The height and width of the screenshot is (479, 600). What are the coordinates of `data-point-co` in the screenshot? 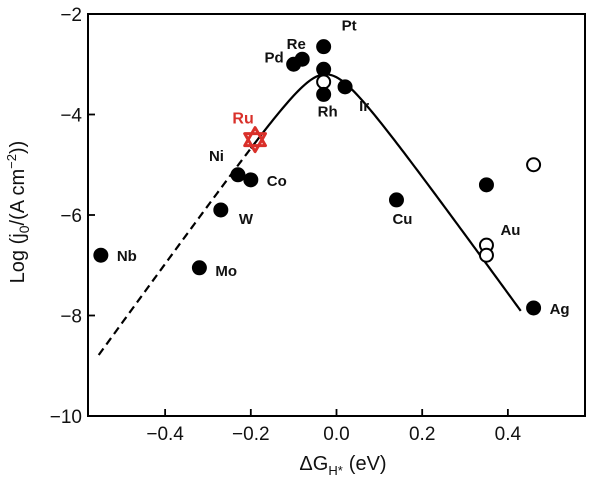 It's located at (251, 180).